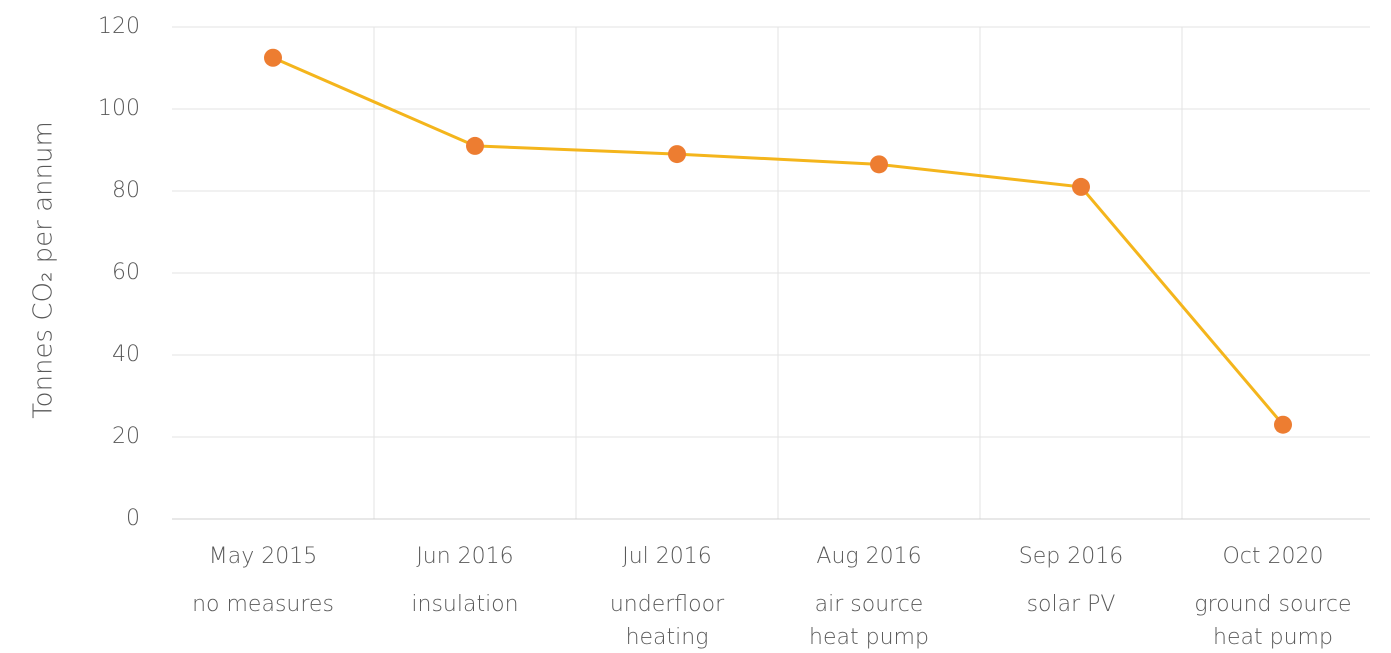  Describe the element at coordinates (44, 270) in the screenshot. I see `y-axis-label: Tonnes CO₂ per annum` at that location.